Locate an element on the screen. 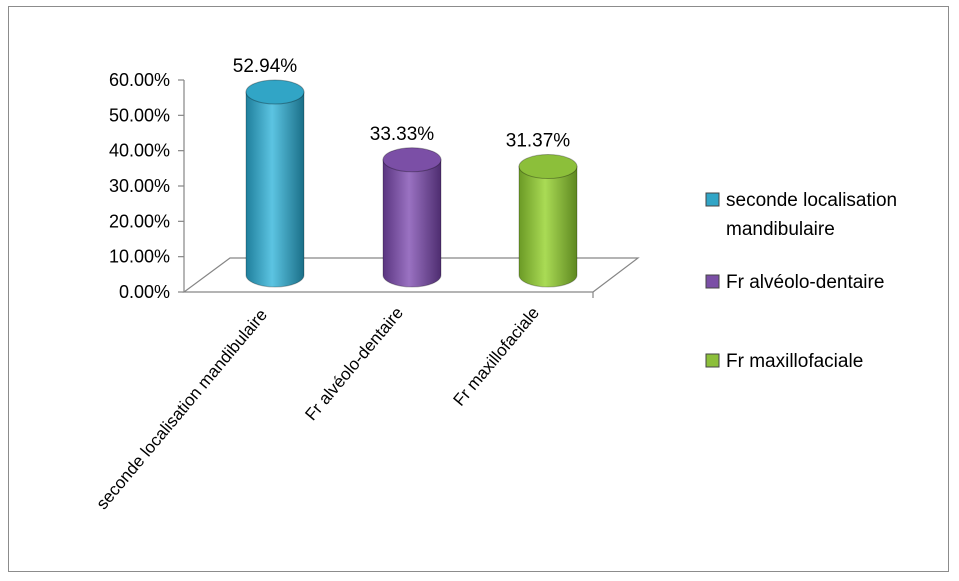  legend-label: Fr maxillofaciale is located at coordinates (794, 361).